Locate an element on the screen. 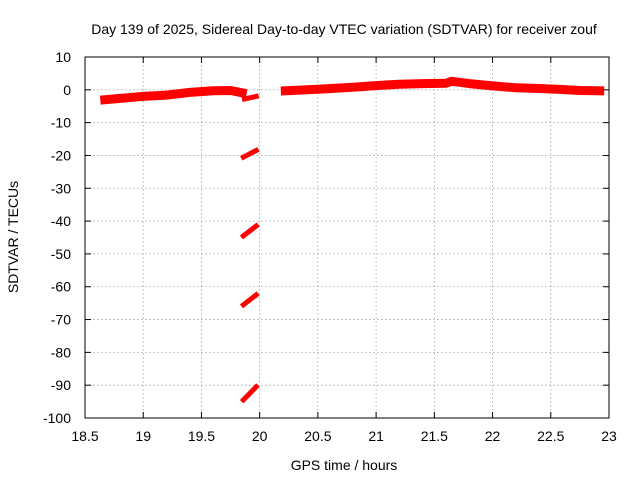  y-tick-label: 0 is located at coordinates (67, 90).